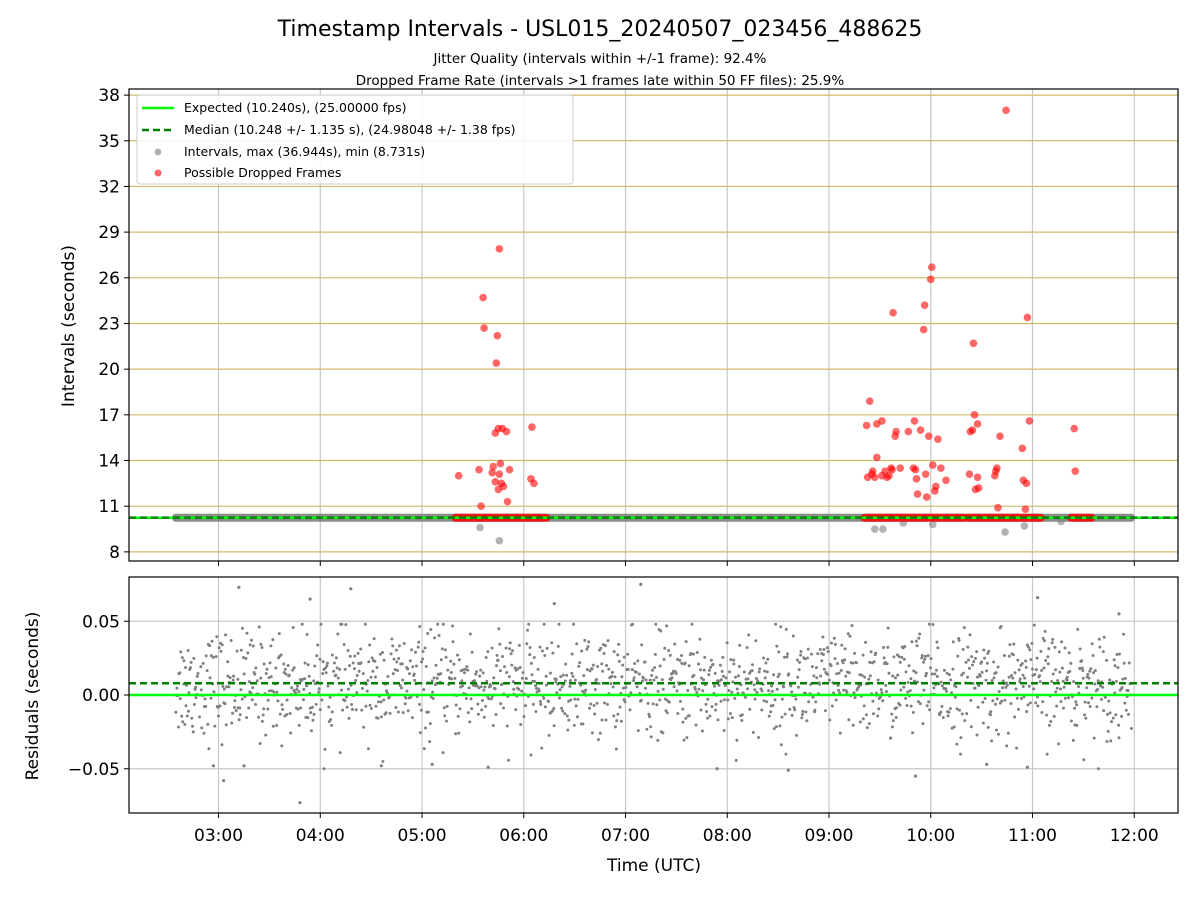 This screenshot has width=1200, height=900. Describe the element at coordinates (109, 142) in the screenshot. I see `top-y-tick-label: 35` at that location.